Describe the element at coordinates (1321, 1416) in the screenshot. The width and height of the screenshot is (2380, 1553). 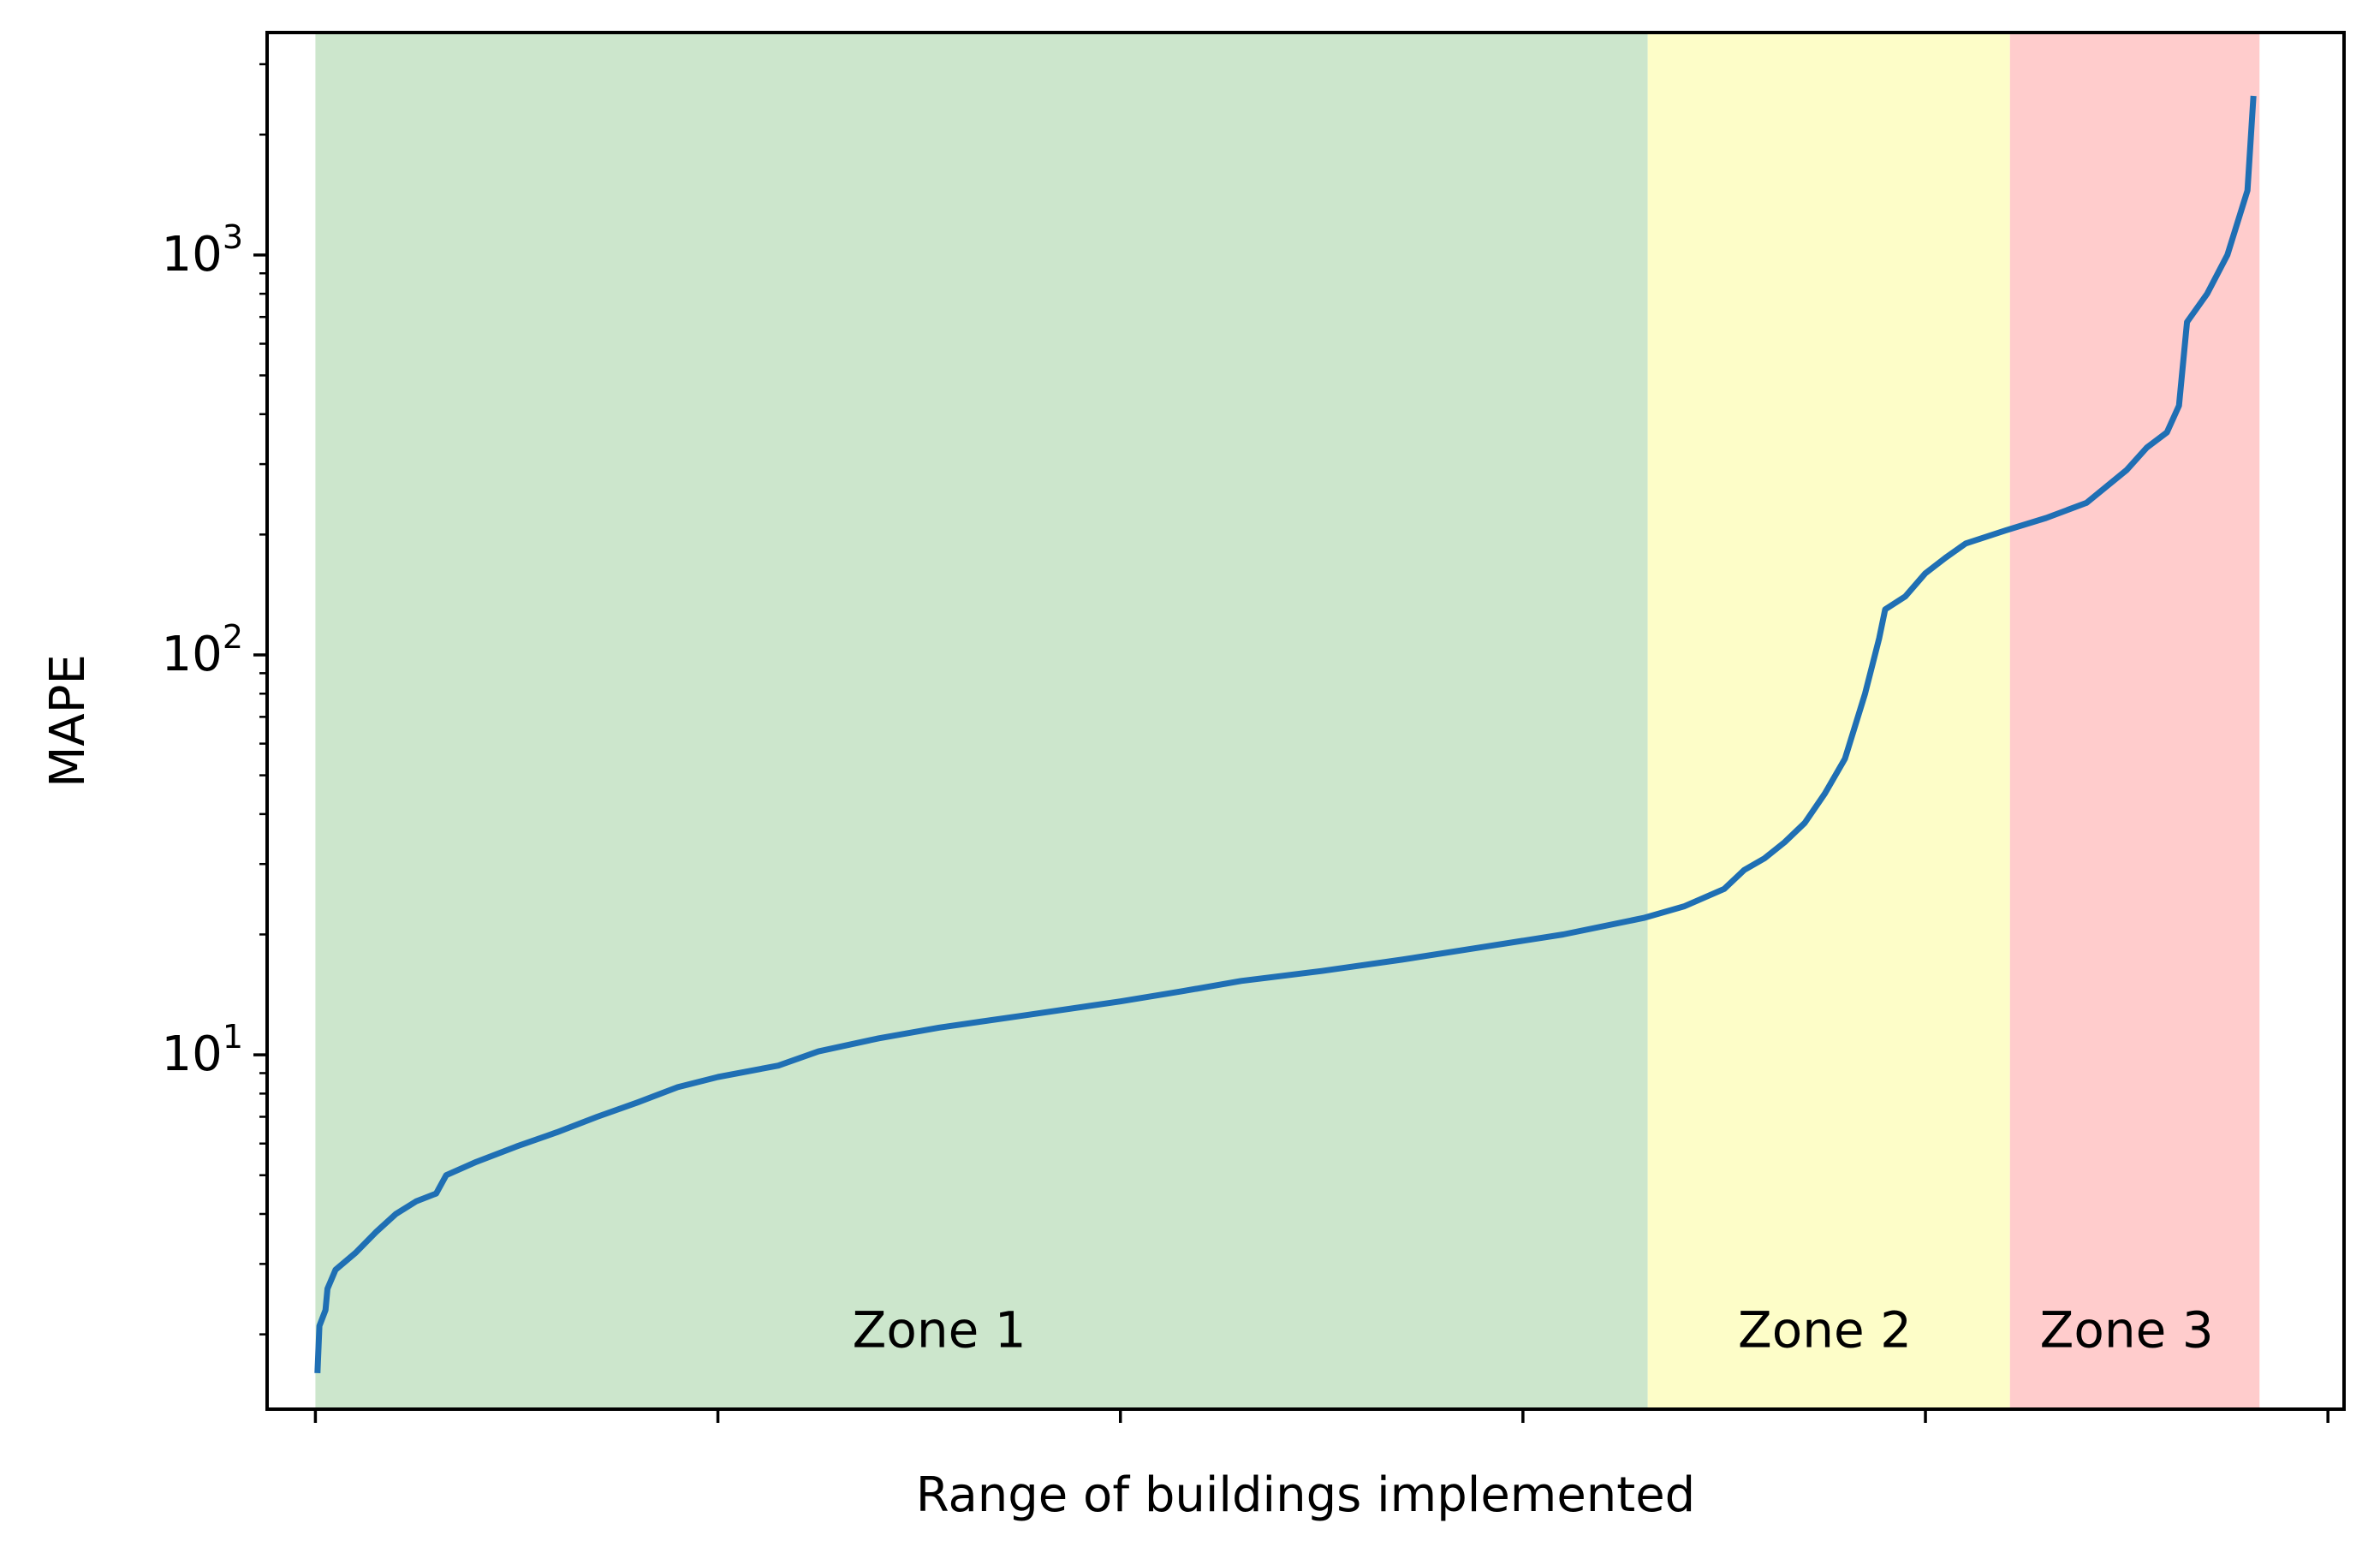
I see `x-axis-ticks` at that location.